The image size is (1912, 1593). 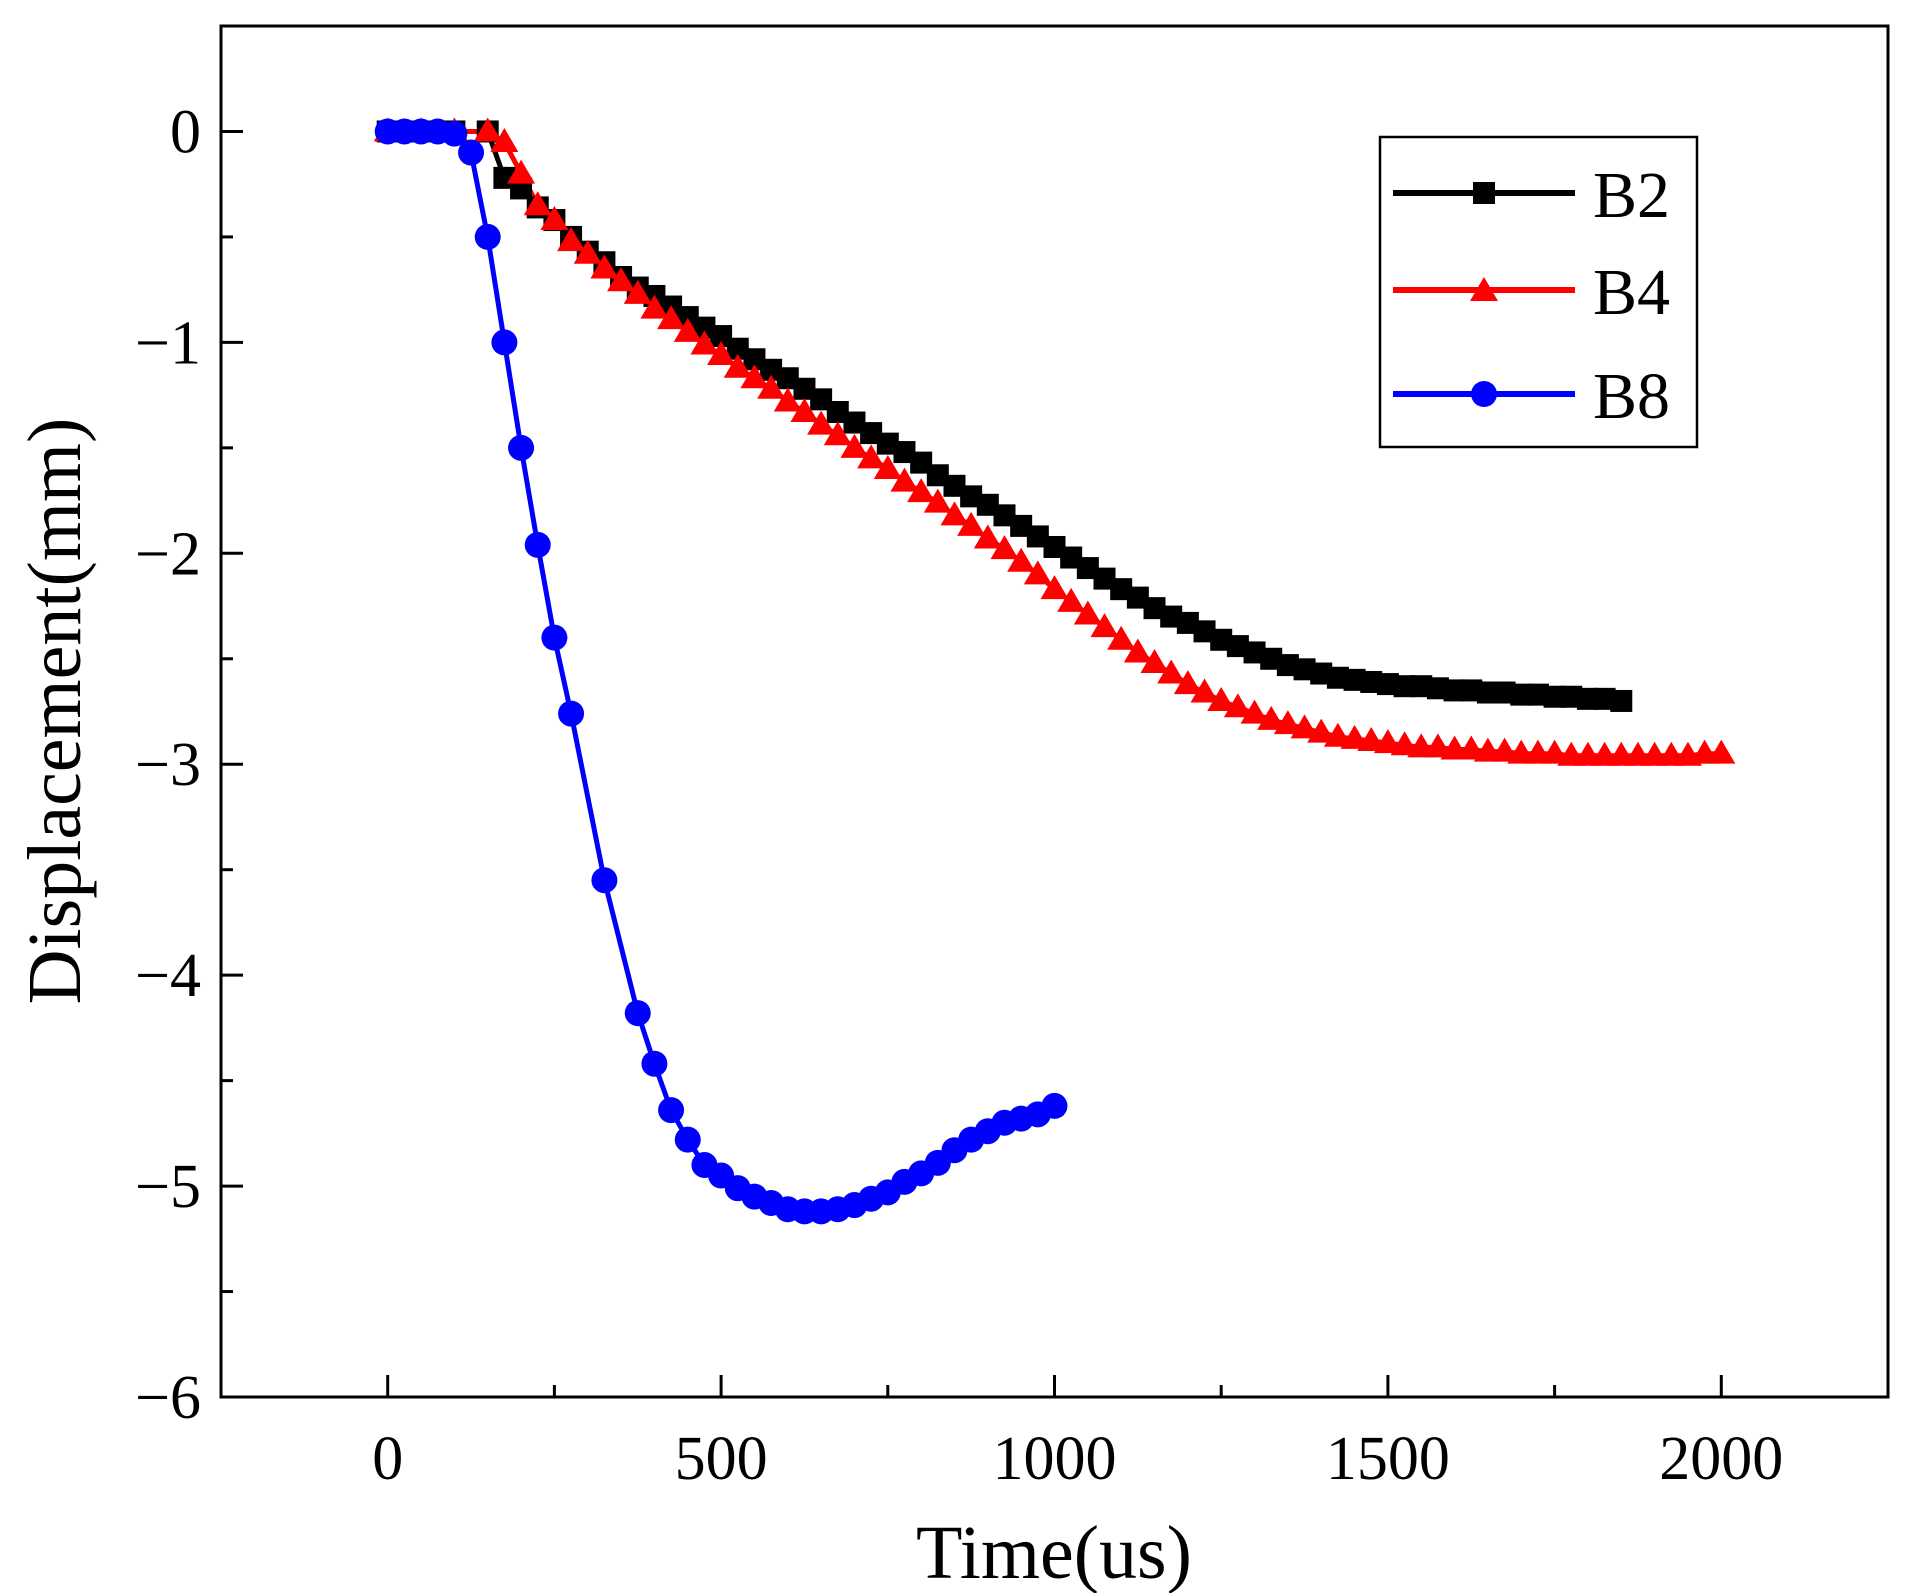 I want to click on x-tick-label: 0, so click(x=387, y=1459).